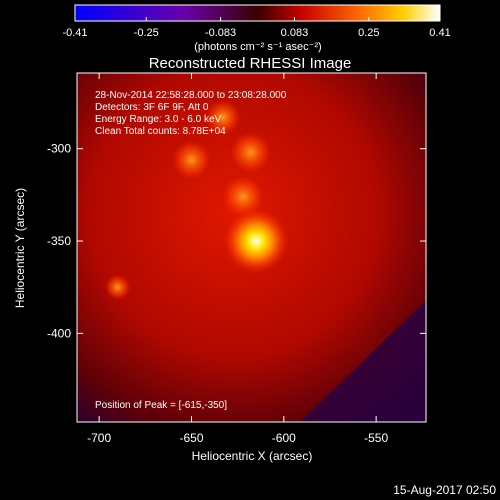 This screenshot has height=500, width=500. Describe the element at coordinates (74, 33) in the screenshot. I see `colorbar-tick-label: -0.41` at that location.